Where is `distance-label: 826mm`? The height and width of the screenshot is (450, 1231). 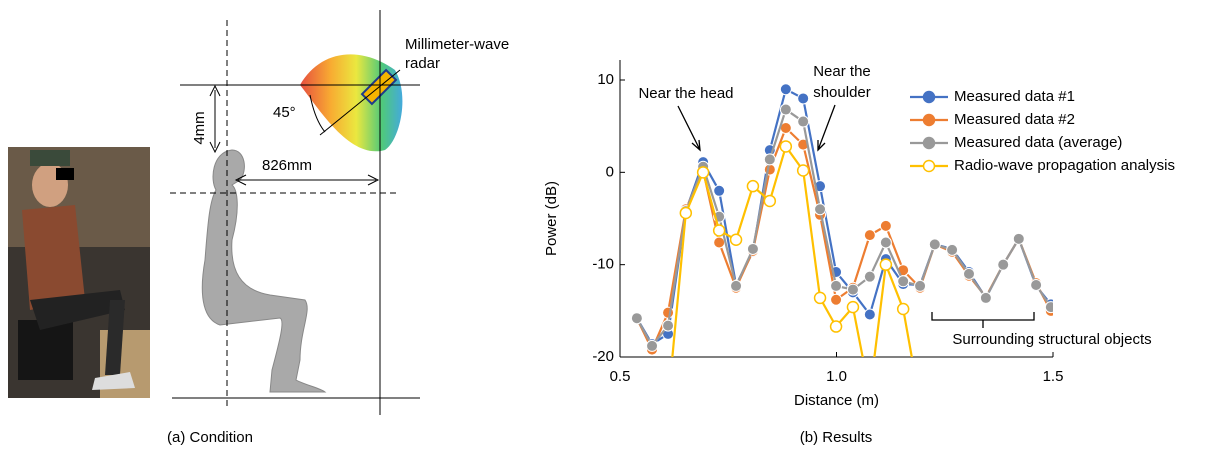 distance-label: 826mm is located at coordinates (287, 165).